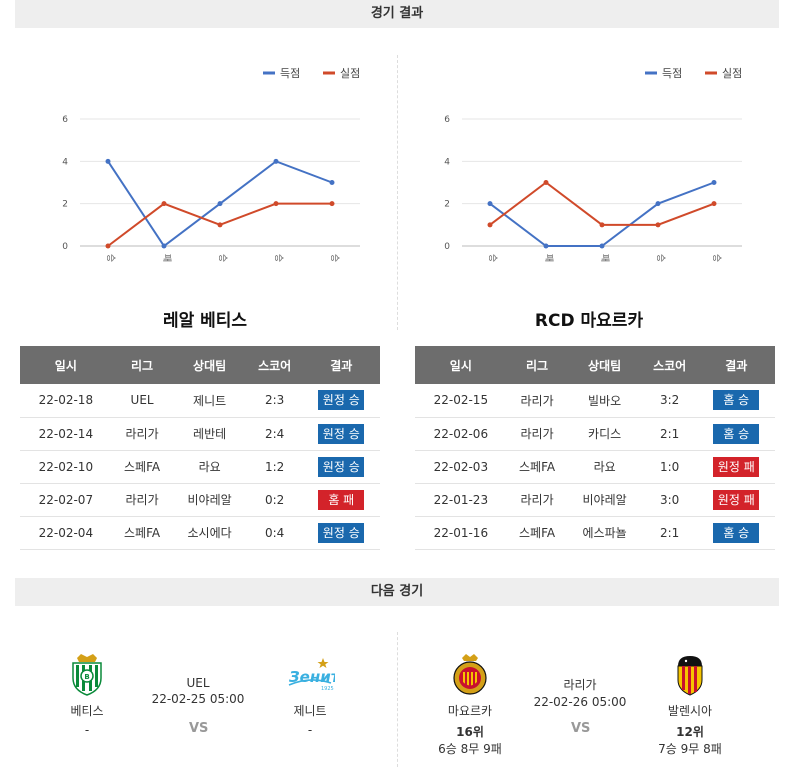 This screenshot has height=771, width=793. Describe the element at coordinates (690, 749) in the screenshot. I see `away-team-record: 7승 9무 8패` at that location.